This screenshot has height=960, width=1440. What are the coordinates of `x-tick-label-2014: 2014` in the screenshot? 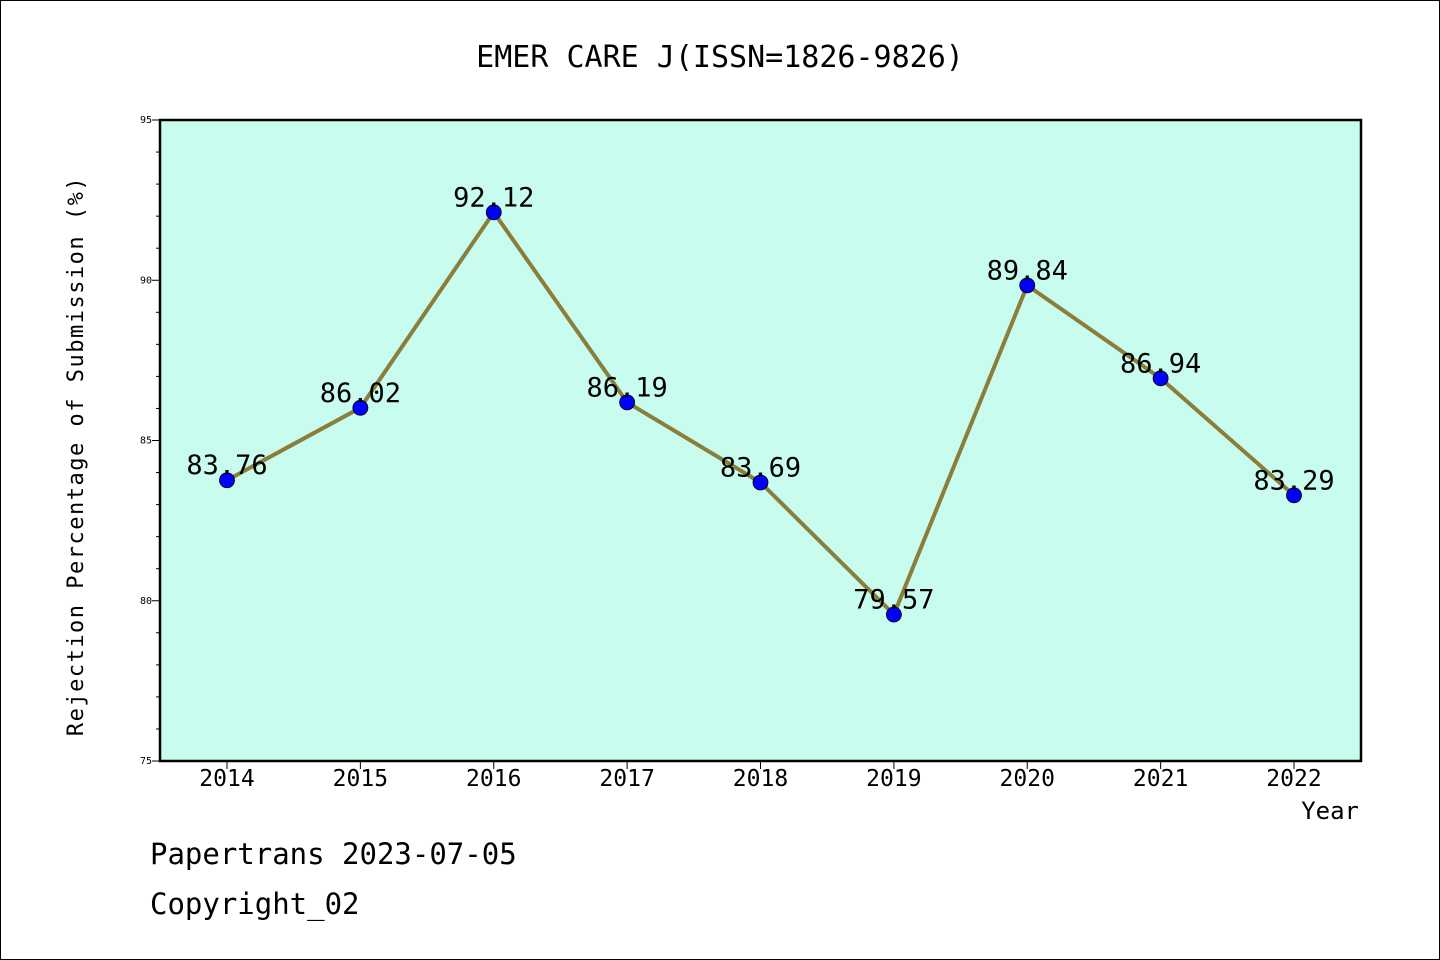 It's located at (226, 779).